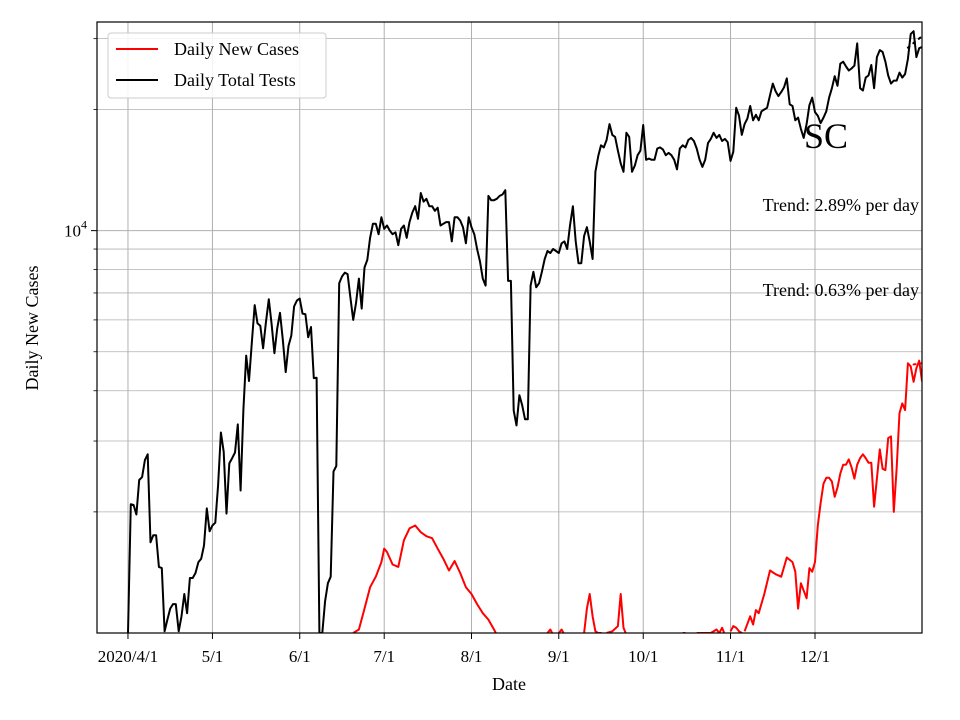 The image size is (960, 720). What do you see at coordinates (643, 656) in the screenshot?
I see `x-tick-label: 10/1` at bounding box center [643, 656].